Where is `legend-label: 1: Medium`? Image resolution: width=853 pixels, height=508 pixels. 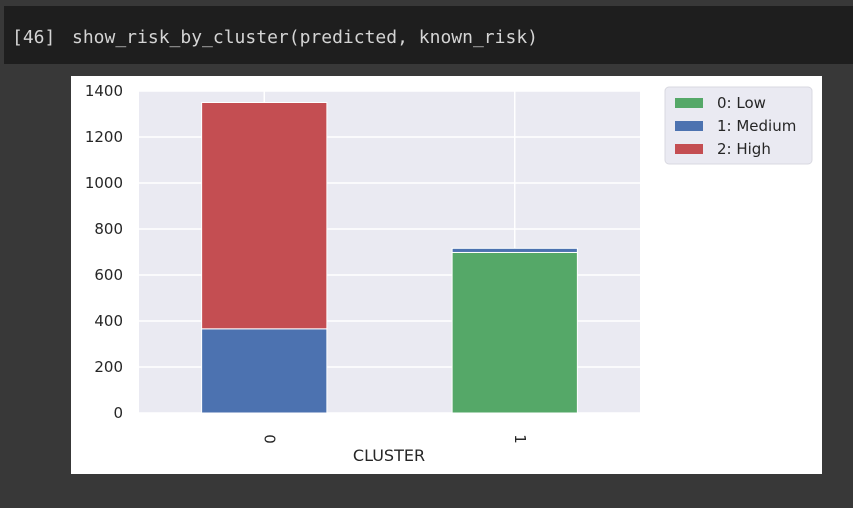
legend-label: 1: Medium is located at coordinates (756, 126).